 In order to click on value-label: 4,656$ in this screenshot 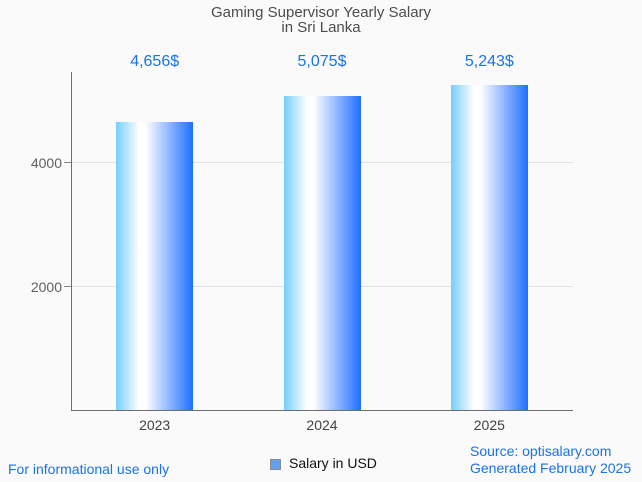, I will do `click(155, 61)`.